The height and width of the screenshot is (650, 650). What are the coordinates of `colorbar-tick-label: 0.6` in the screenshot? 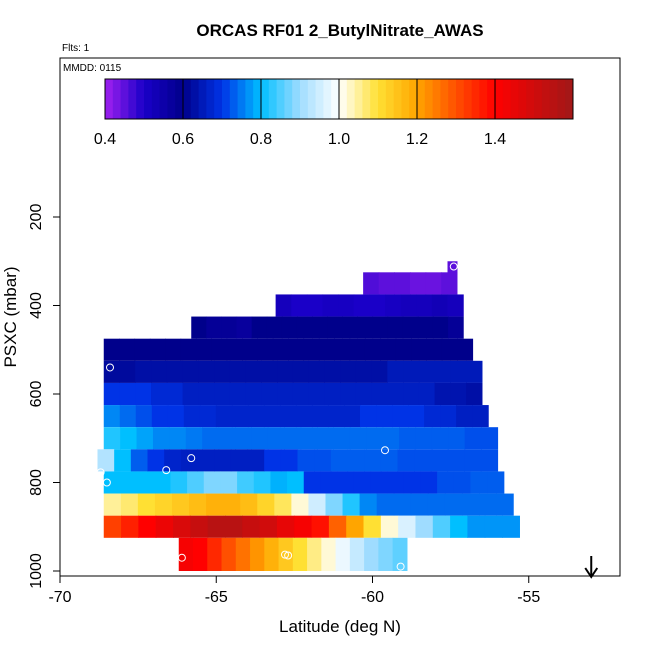 It's located at (183, 139).